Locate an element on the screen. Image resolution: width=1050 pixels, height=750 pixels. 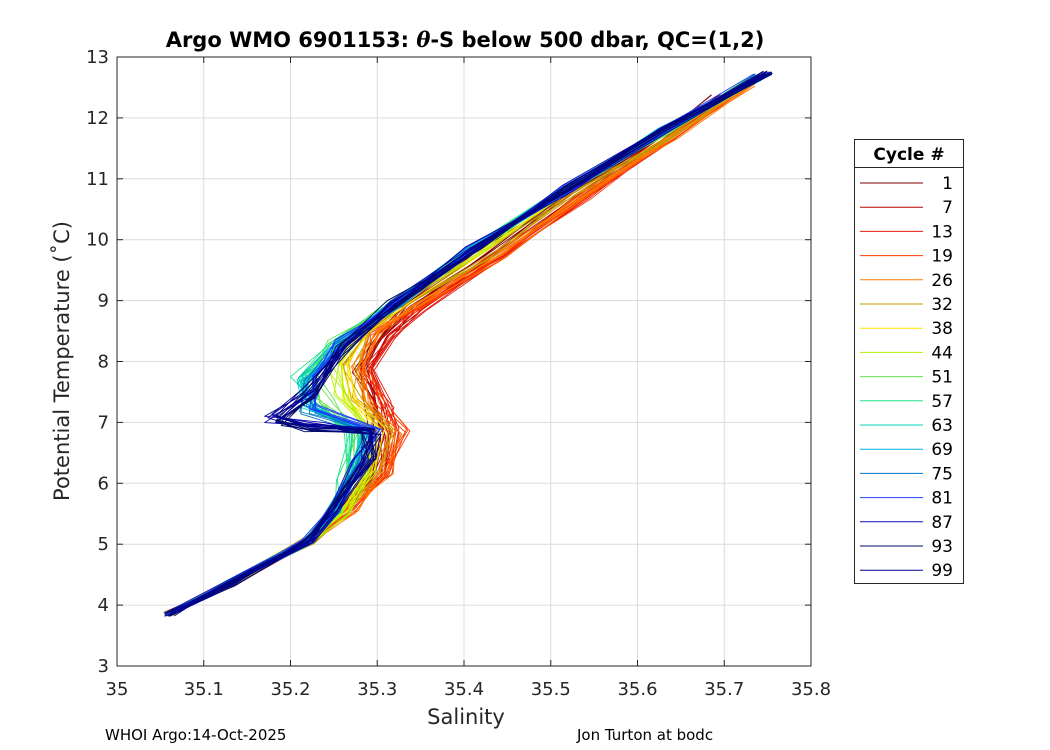
legend-item: 51 is located at coordinates (906, 378).